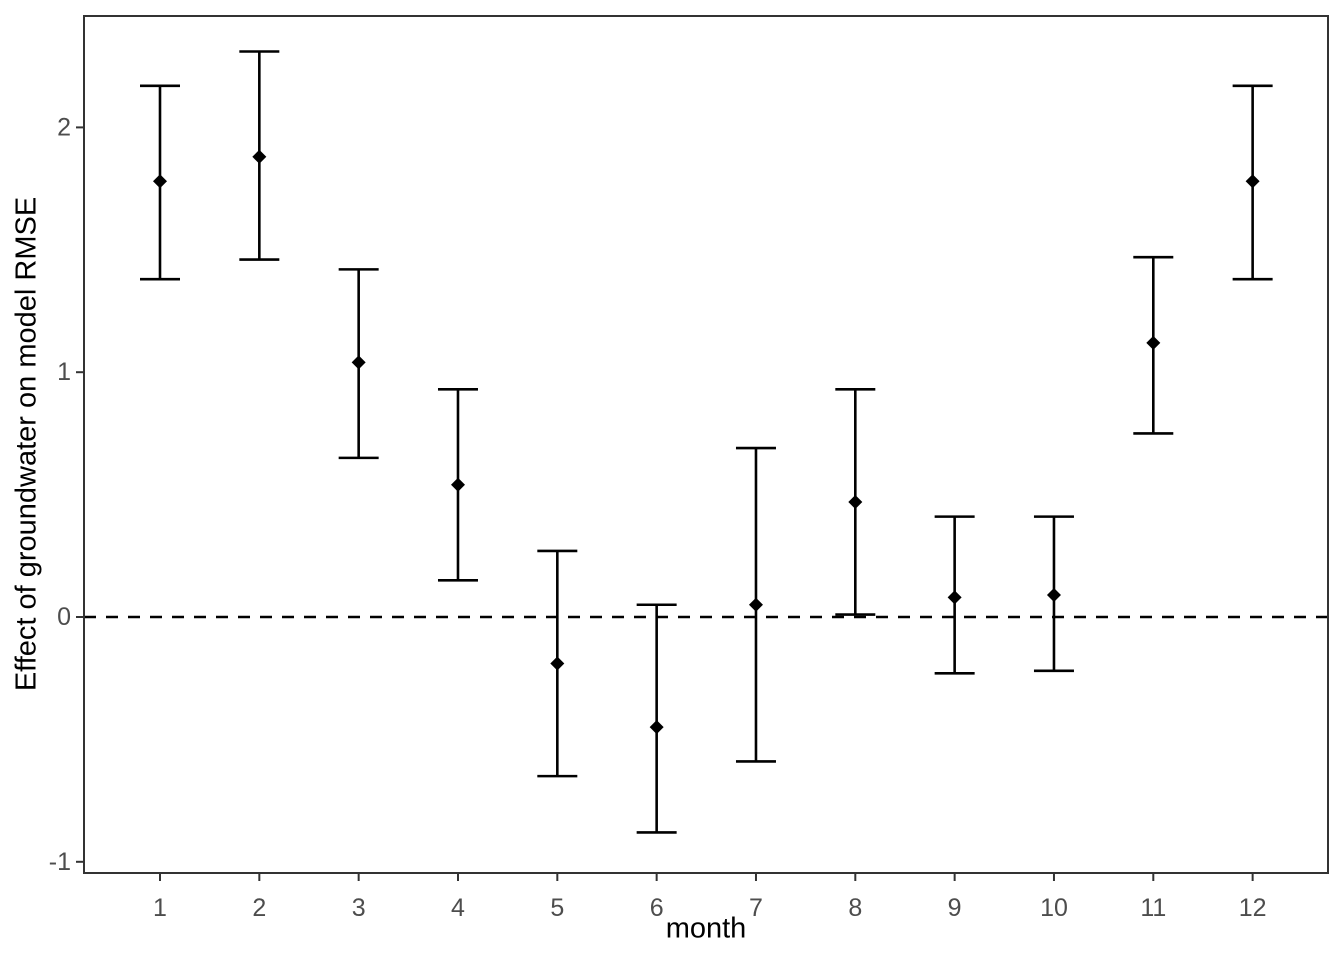  Describe the element at coordinates (60, 862) in the screenshot. I see `y-tick-label--1: -1` at that location.